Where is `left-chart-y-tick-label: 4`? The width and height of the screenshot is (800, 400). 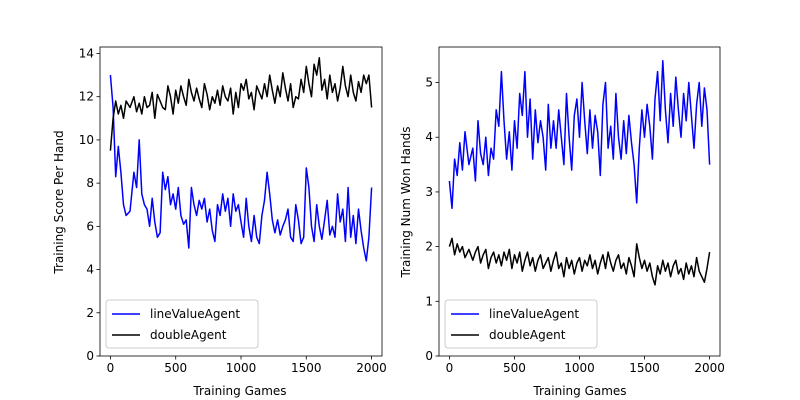
left-chart-y-tick-label: 4 is located at coordinates (90, 270).